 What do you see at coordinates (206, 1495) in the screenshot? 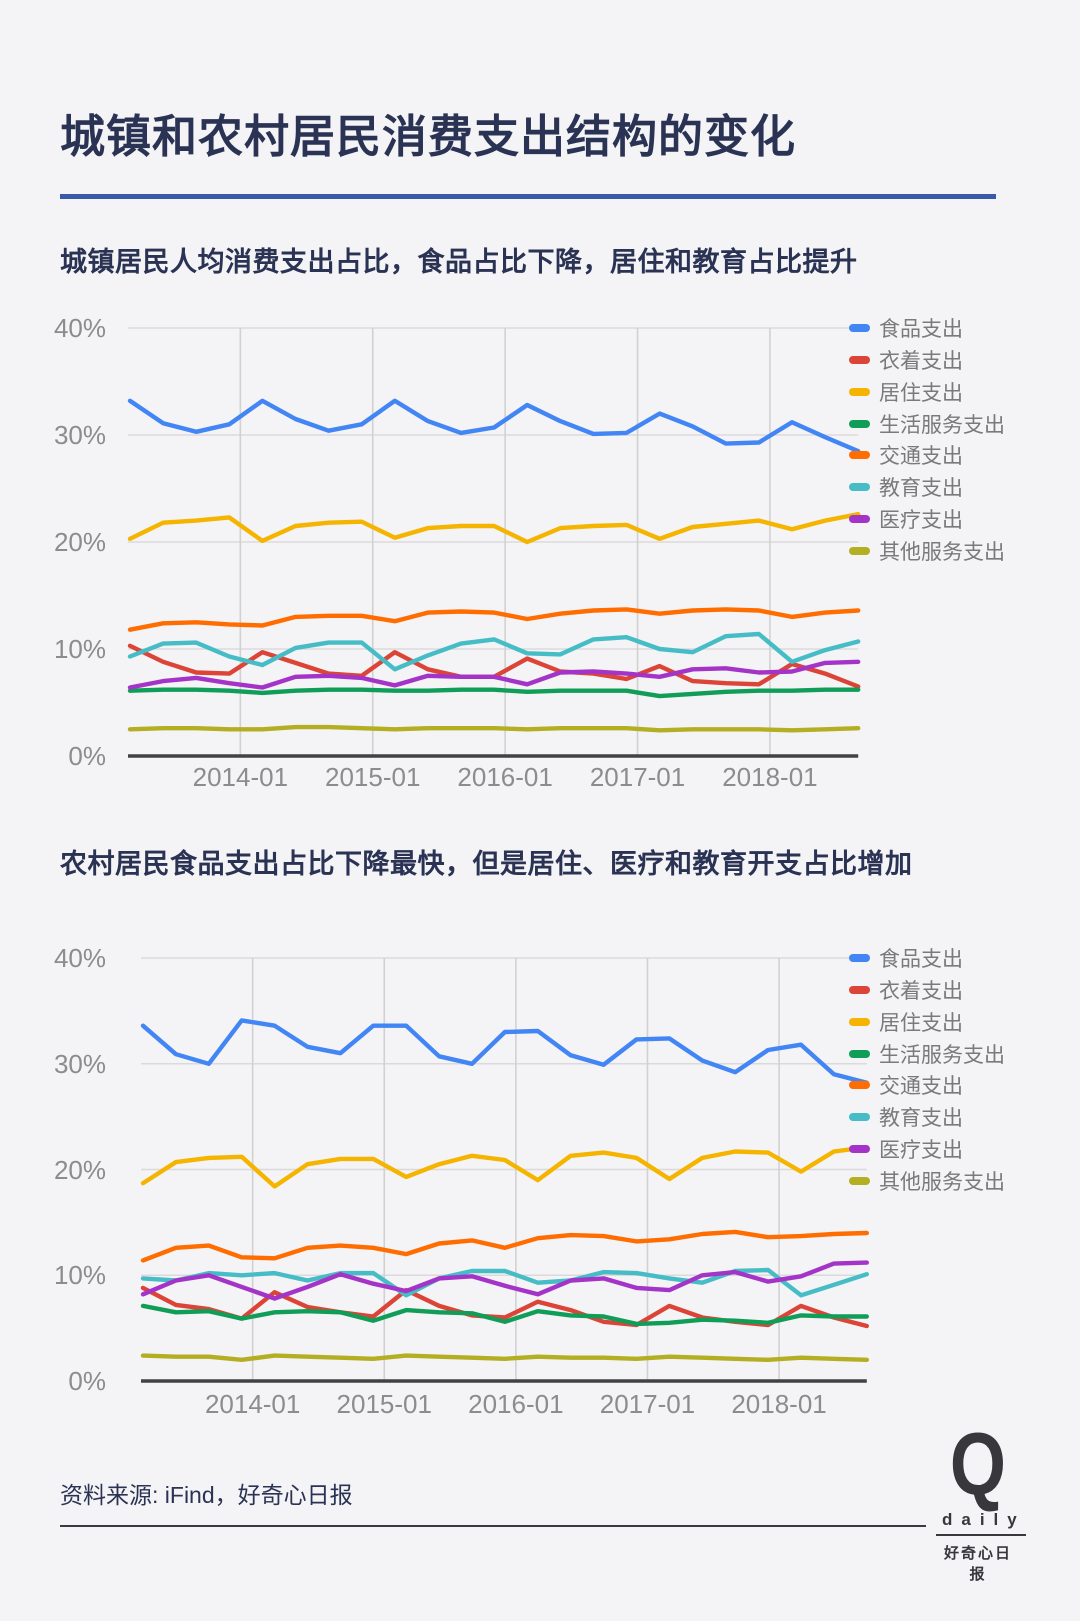
I see `source-note: 资料来源: iFind，好奇心日报` at bounding box center [206, 1495].